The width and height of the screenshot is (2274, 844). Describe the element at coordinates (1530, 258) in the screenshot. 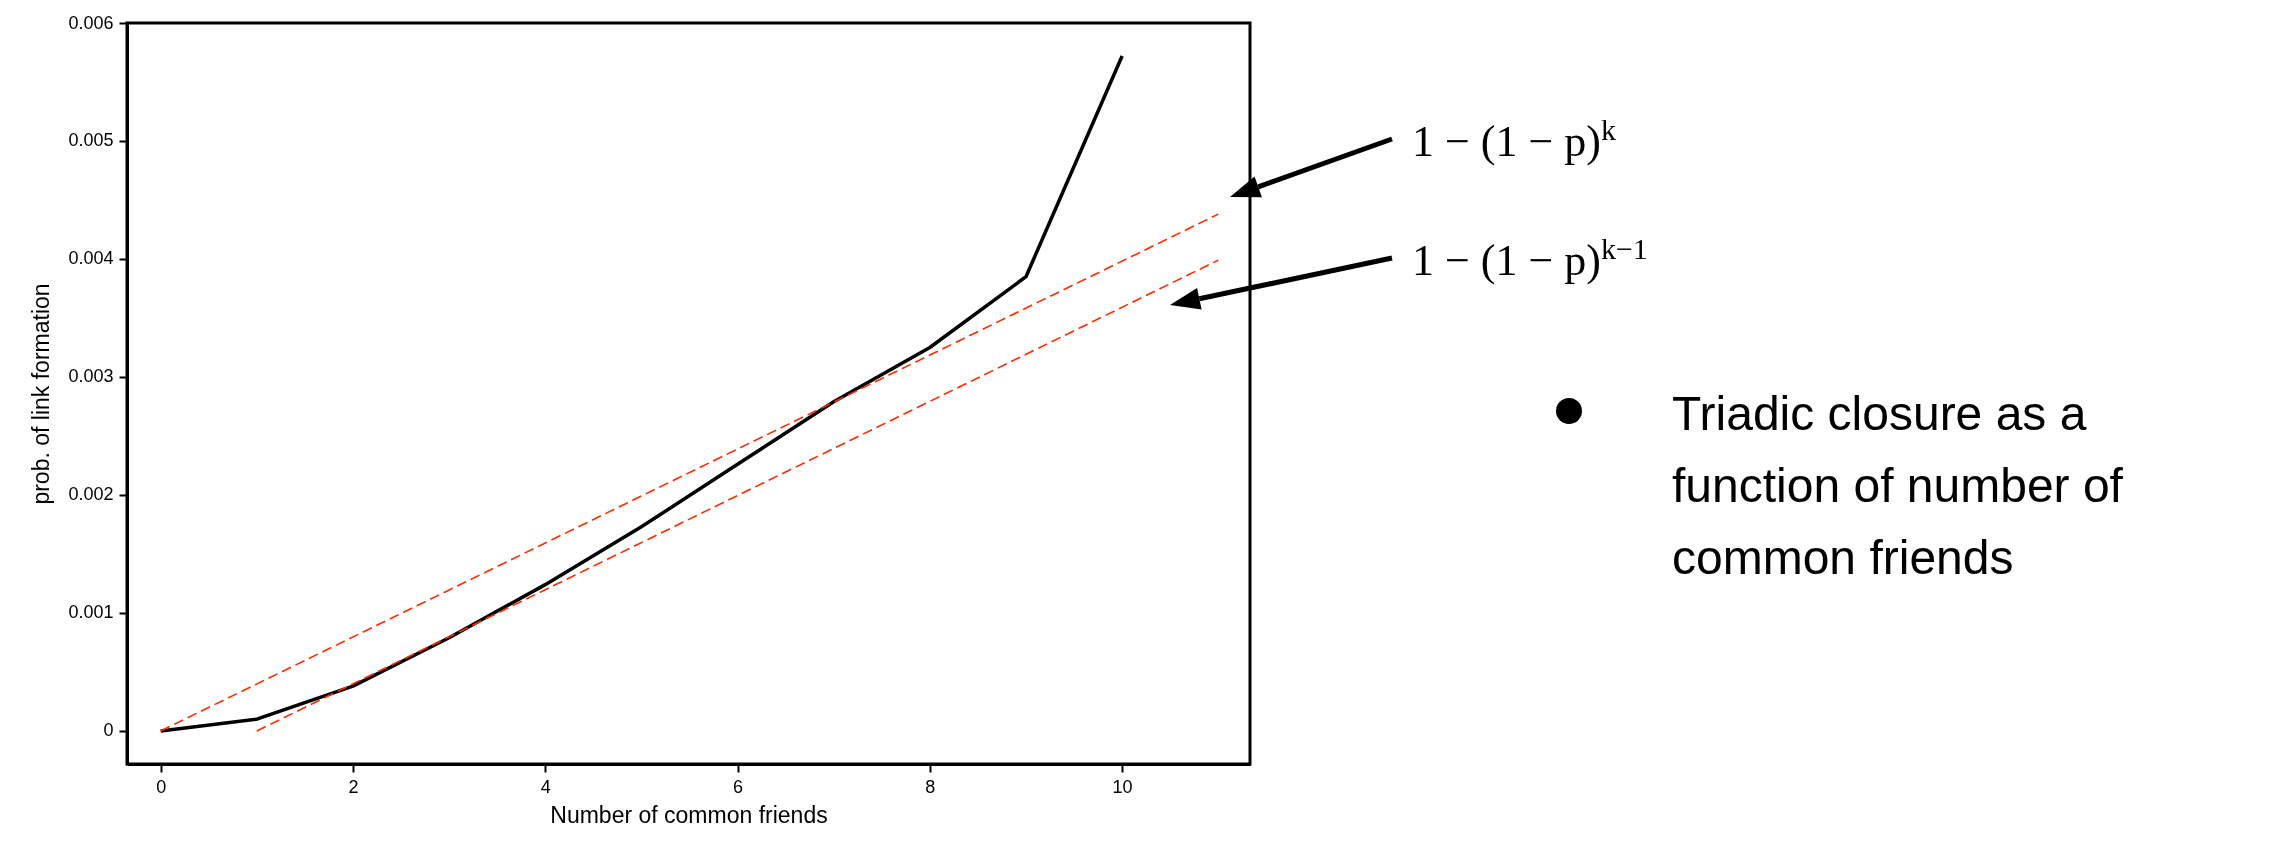

I see `text: 1 − (1 − p)$^{k−1}$` at that location.